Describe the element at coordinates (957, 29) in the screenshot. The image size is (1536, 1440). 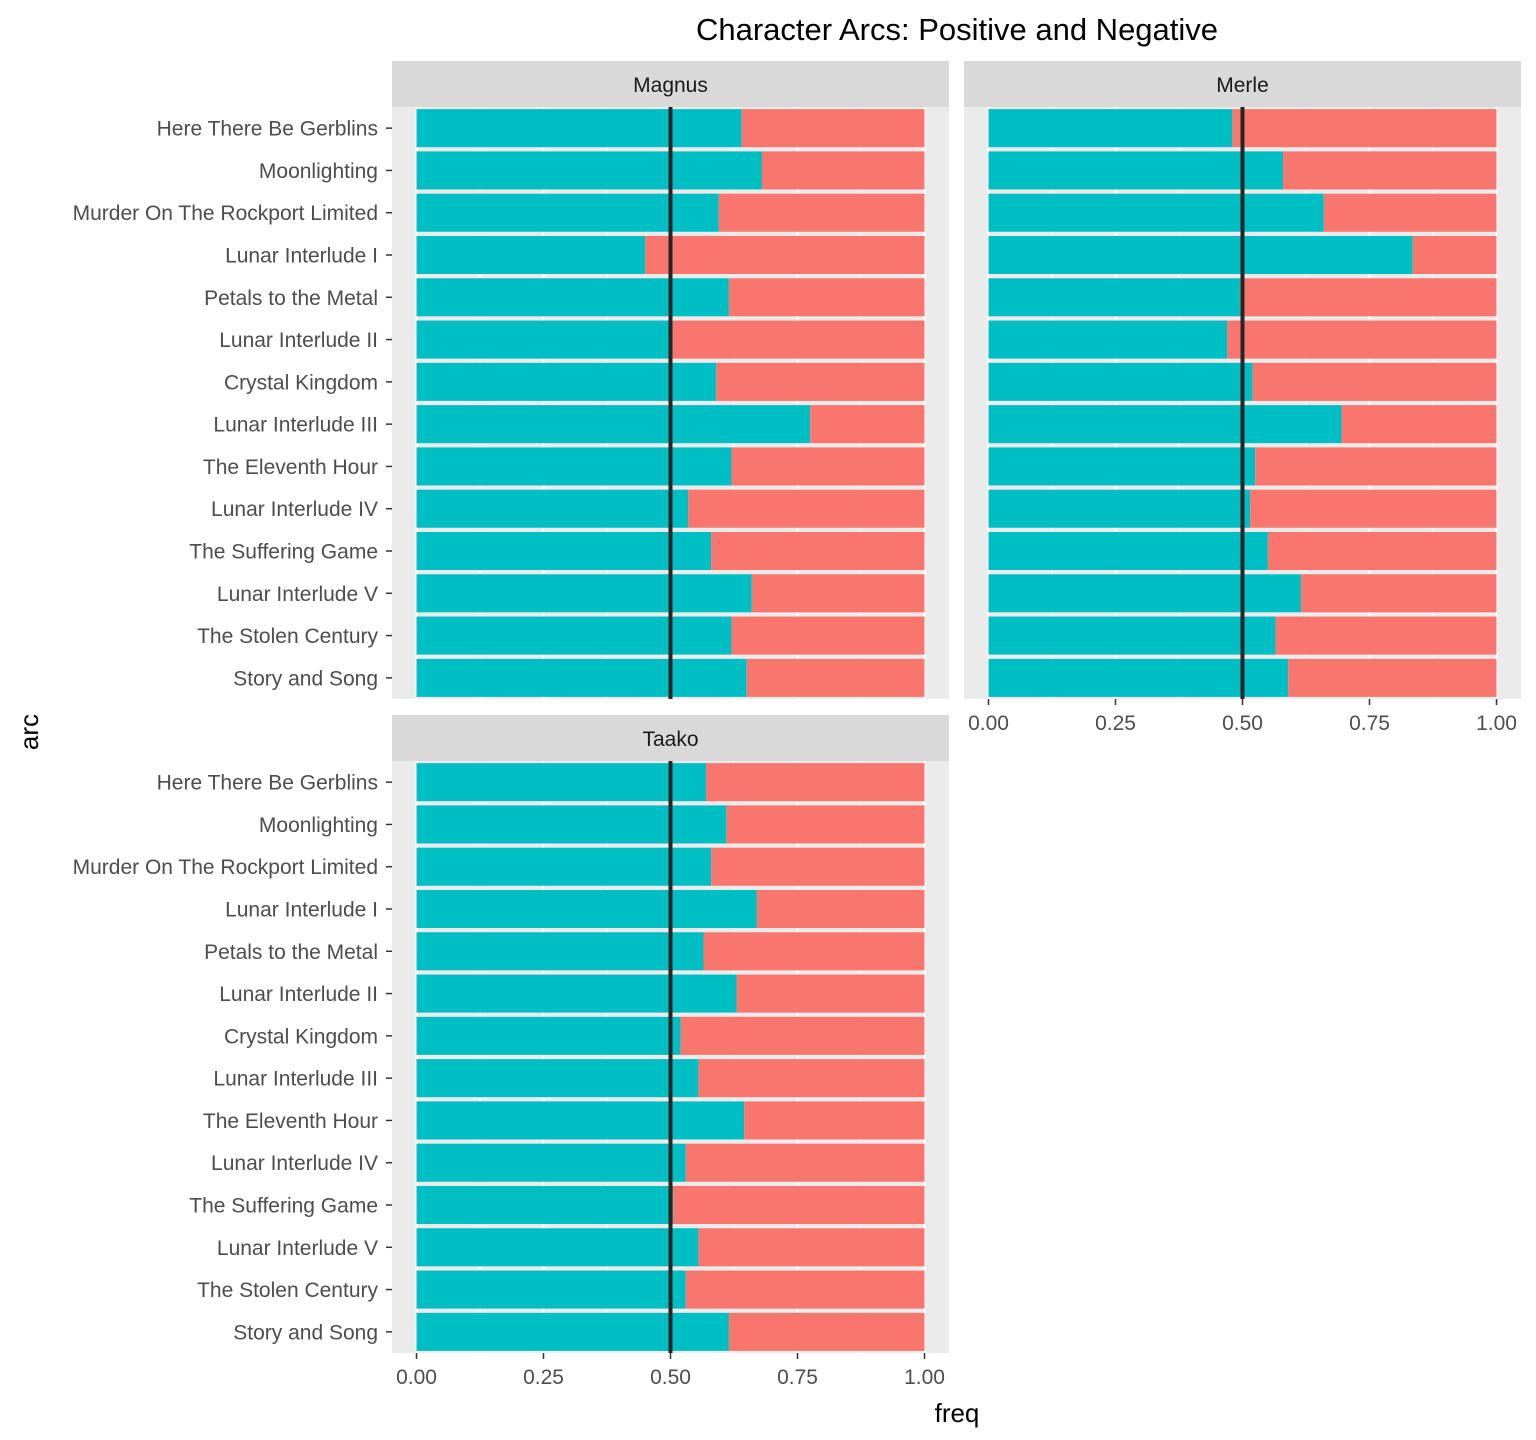
I see `chart-title: Character Arcs: Positive and Negative` at that location.